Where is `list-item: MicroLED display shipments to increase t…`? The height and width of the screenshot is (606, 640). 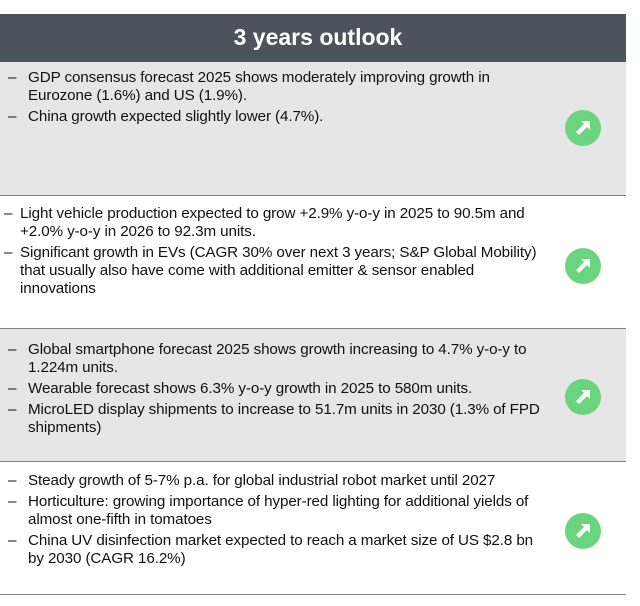
list-item: MicroLED display shipments to increase t… is located at coordinates (278, 419).